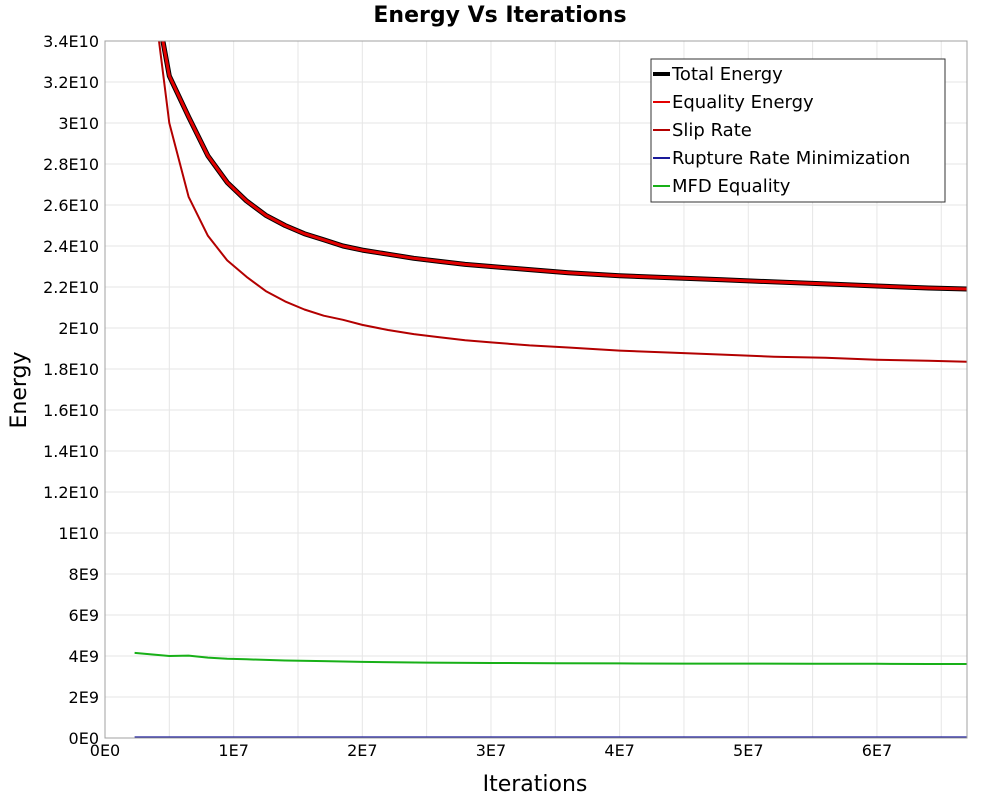  I want to click on y-tick-label: 8E9, so click(84, 574).